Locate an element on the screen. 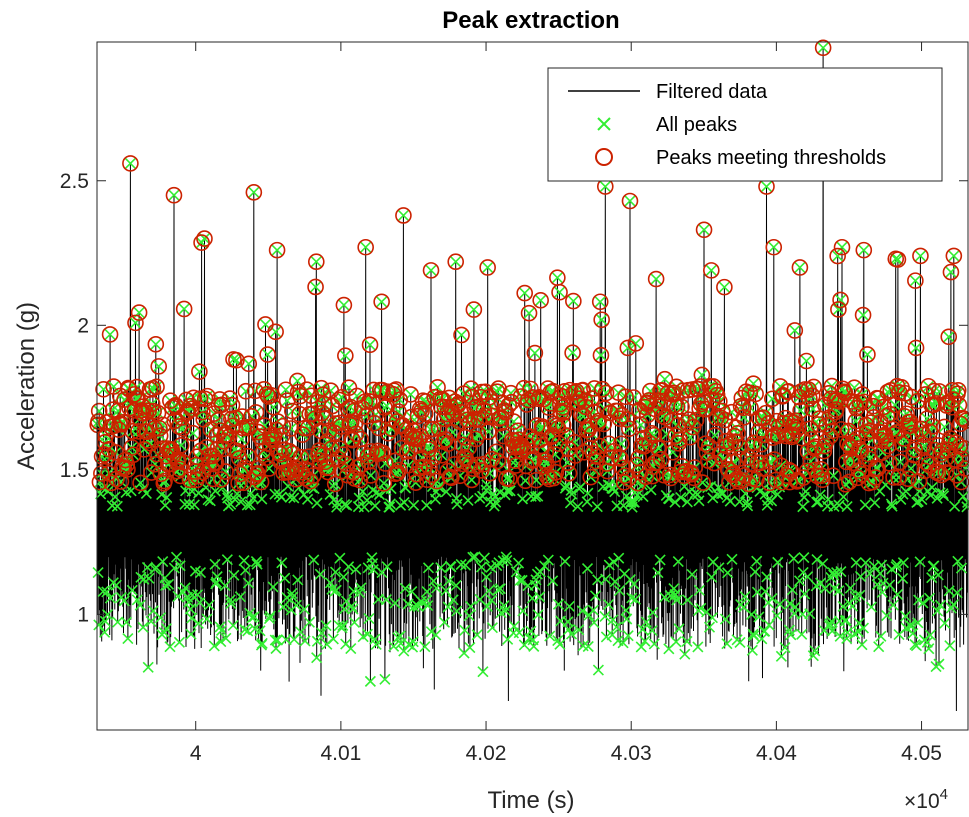 Image resolution: width=969 pixels, height=817 pixels. y-tick-label: 2 is located at coordinates (83, 325).